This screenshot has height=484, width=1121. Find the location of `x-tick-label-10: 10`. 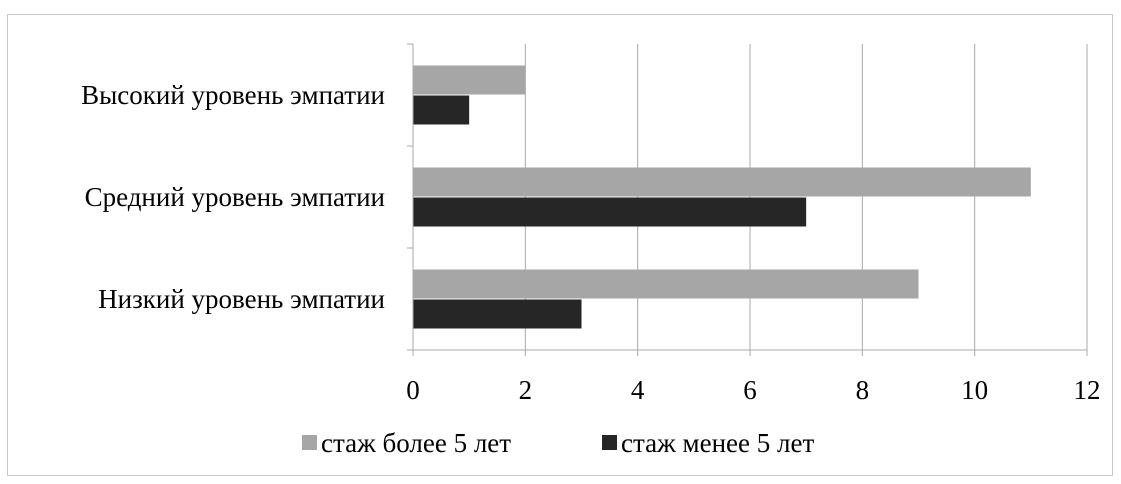

x-tick-label-10: 10 is located at coordinates (974, 390).